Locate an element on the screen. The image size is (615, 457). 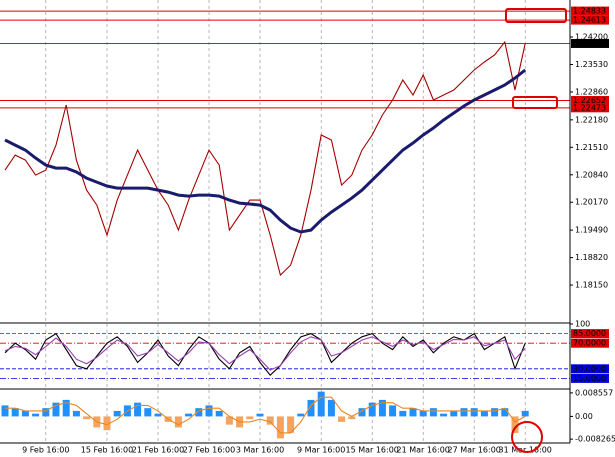
y-tick-label: 1.20170 is located at coordinates (591, 202).